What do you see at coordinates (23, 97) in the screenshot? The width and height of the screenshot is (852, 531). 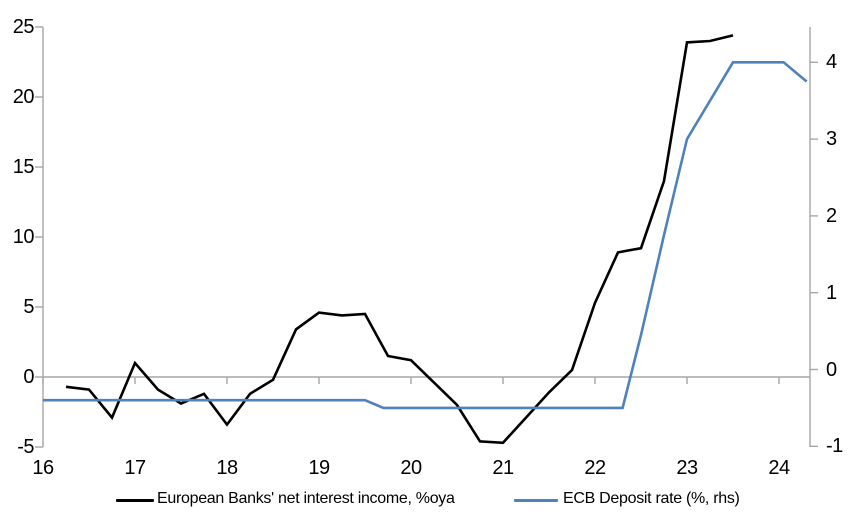 I see `left-axis-tick-label: 20` at bounding box center [23, 97].